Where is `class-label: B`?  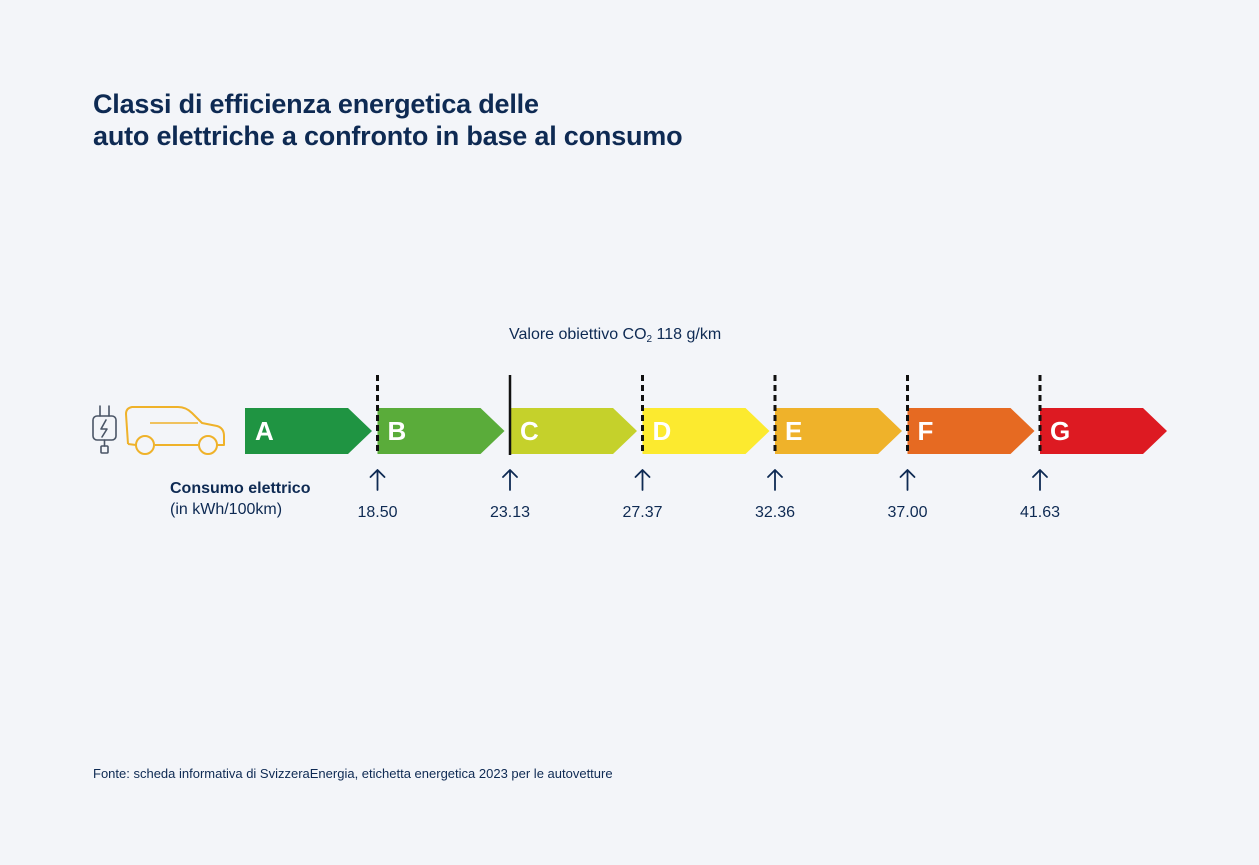 class-label: B is located at coordinates (397, 431).